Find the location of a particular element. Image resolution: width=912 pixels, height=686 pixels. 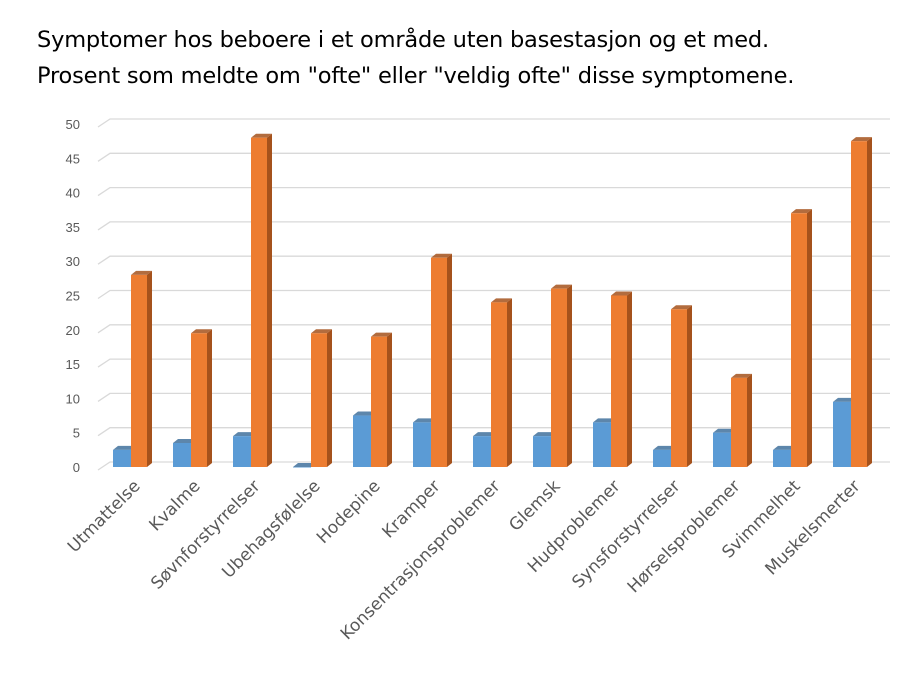

y-tick-label: 30 is located at coordinates (73, 261).